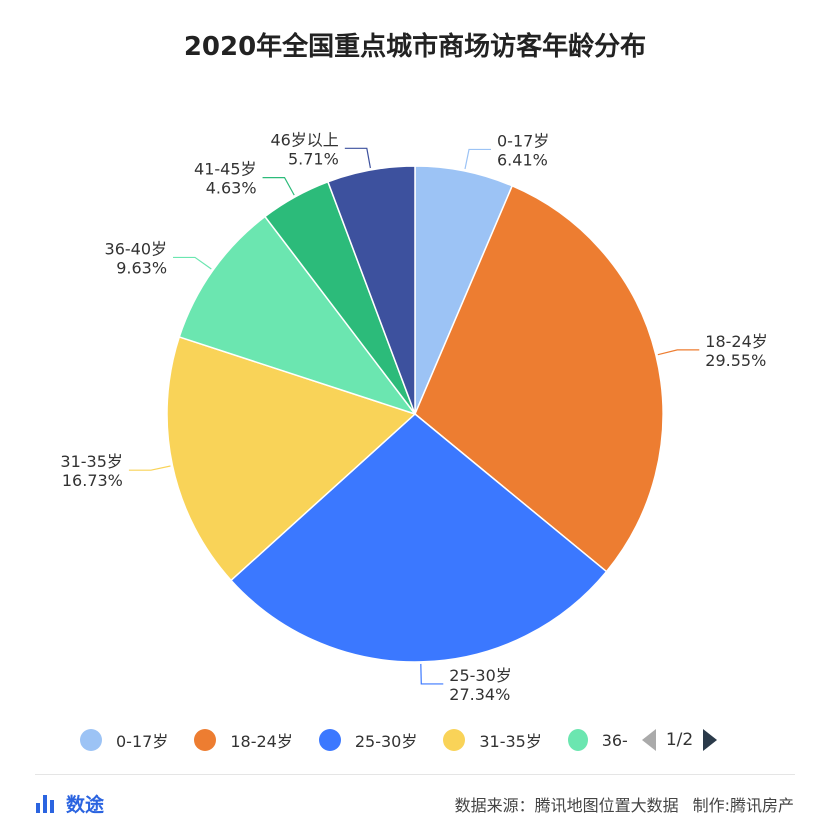  Describe the element at coordinates (522, 159) in the screenshot. I see `slice-percent-label: 6.41%` at that location.